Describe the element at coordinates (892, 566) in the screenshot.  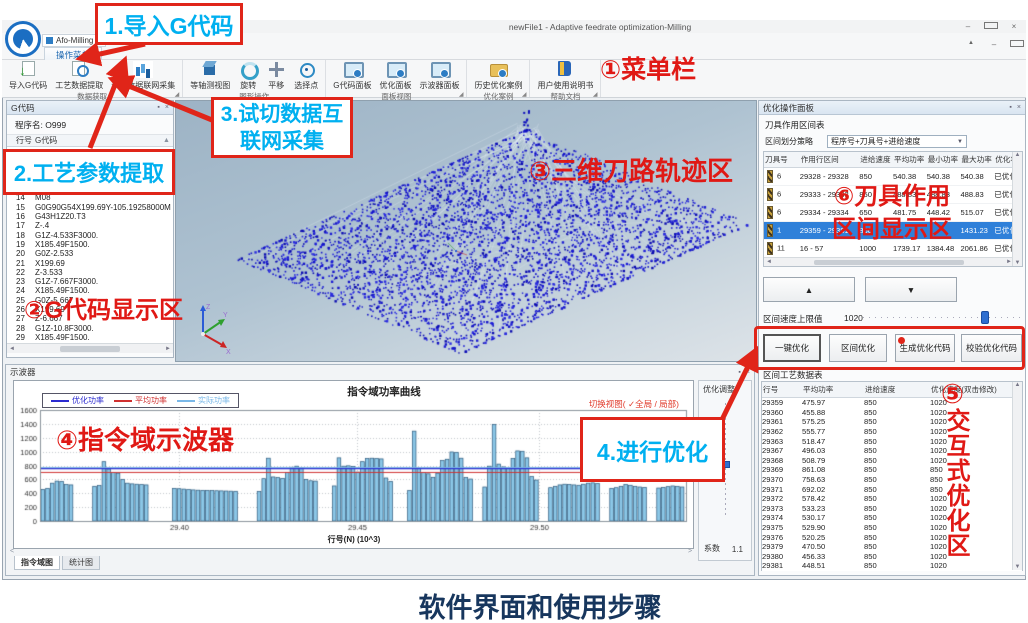
I see `data-table-row: 29381 448.51 850 1020` at that location.